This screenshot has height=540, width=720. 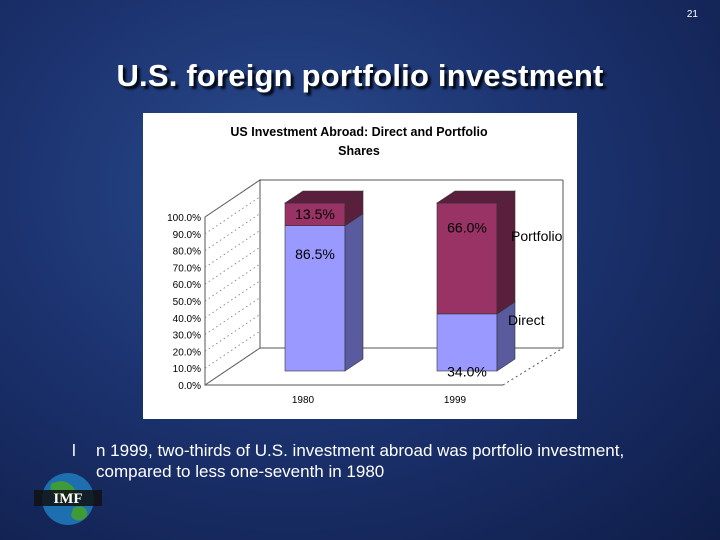 What do you see at coordinates (467, 227) in the screenshot?
I see `data-label: 66.0%` at bounding box center [467, 227].